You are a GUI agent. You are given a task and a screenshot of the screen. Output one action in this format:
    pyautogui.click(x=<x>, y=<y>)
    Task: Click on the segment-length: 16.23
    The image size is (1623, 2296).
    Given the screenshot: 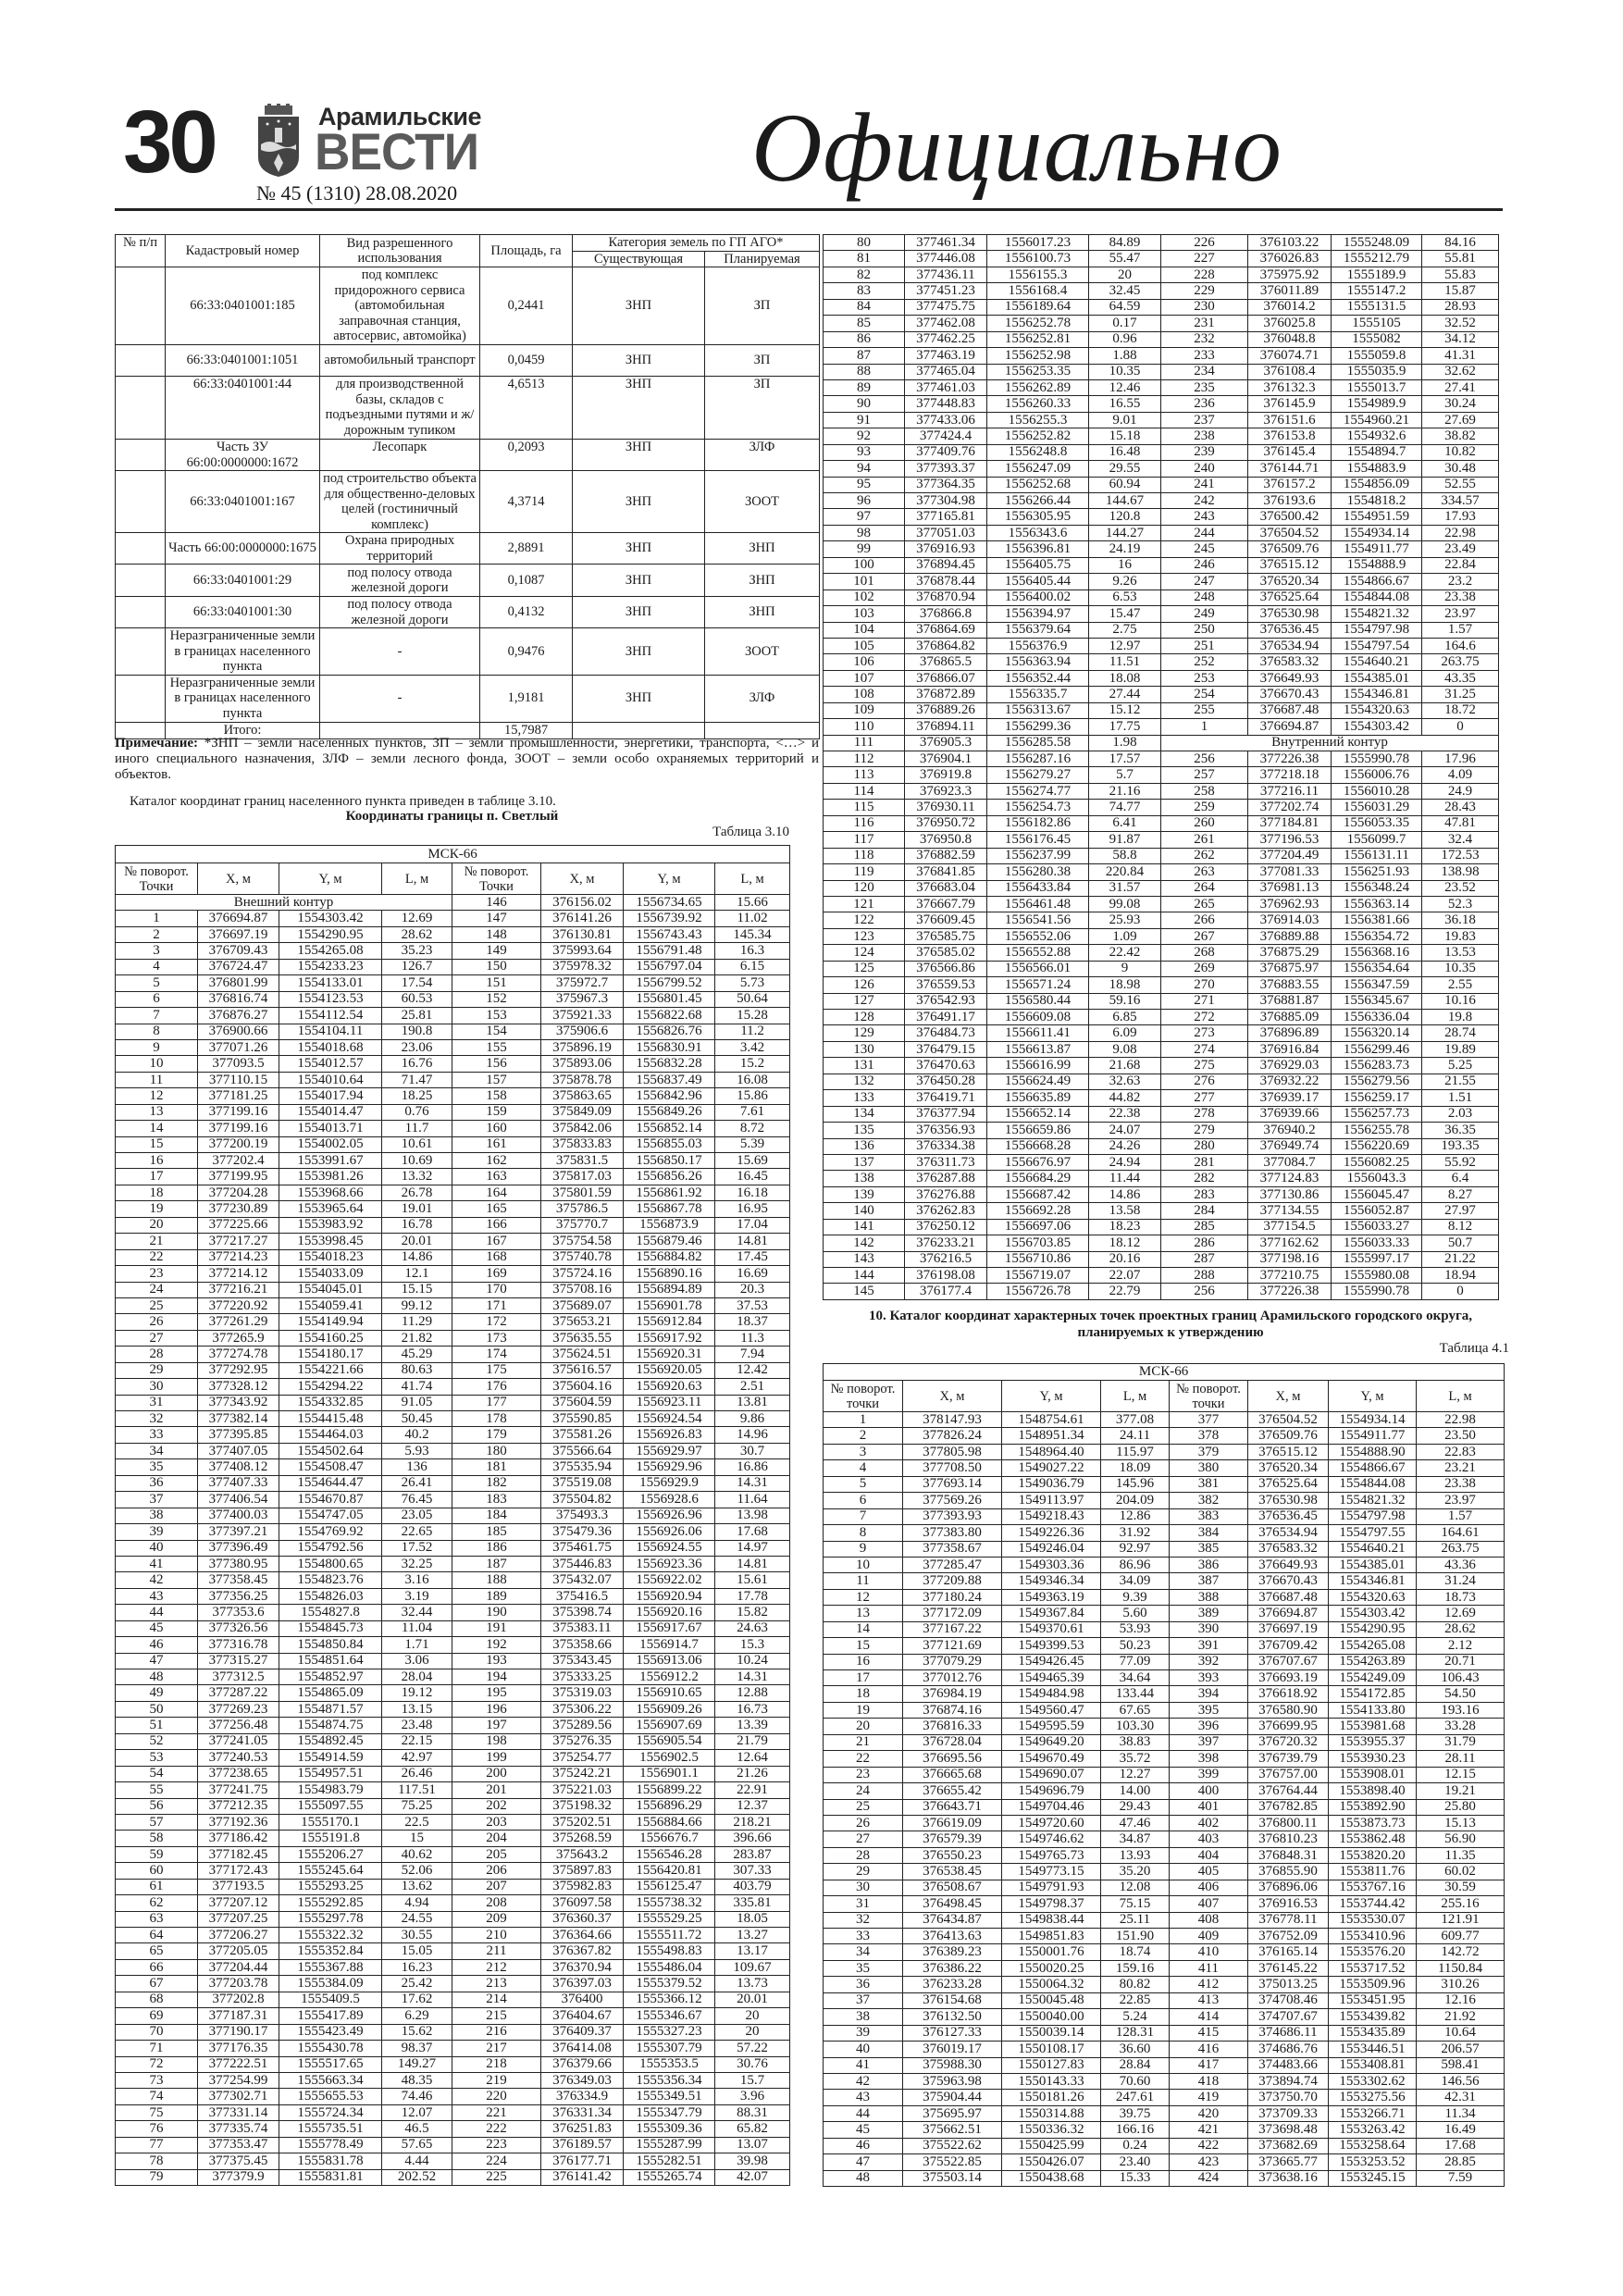 What is the action you would take?
    pyautogui.click(x=416, y=1968)
    